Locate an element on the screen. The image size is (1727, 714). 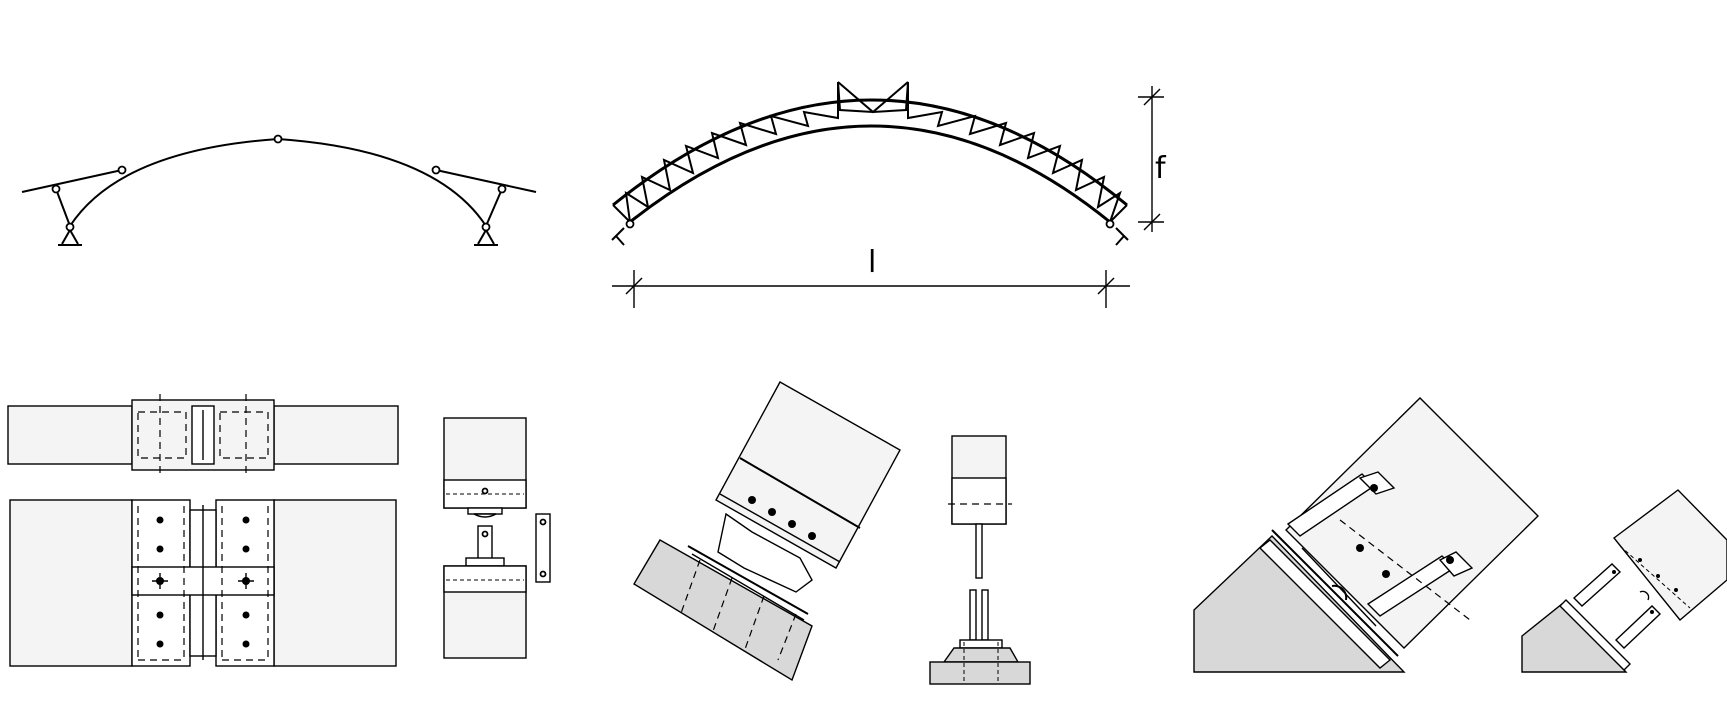
vertical-bearing-section is located at coordinates (980, 560).